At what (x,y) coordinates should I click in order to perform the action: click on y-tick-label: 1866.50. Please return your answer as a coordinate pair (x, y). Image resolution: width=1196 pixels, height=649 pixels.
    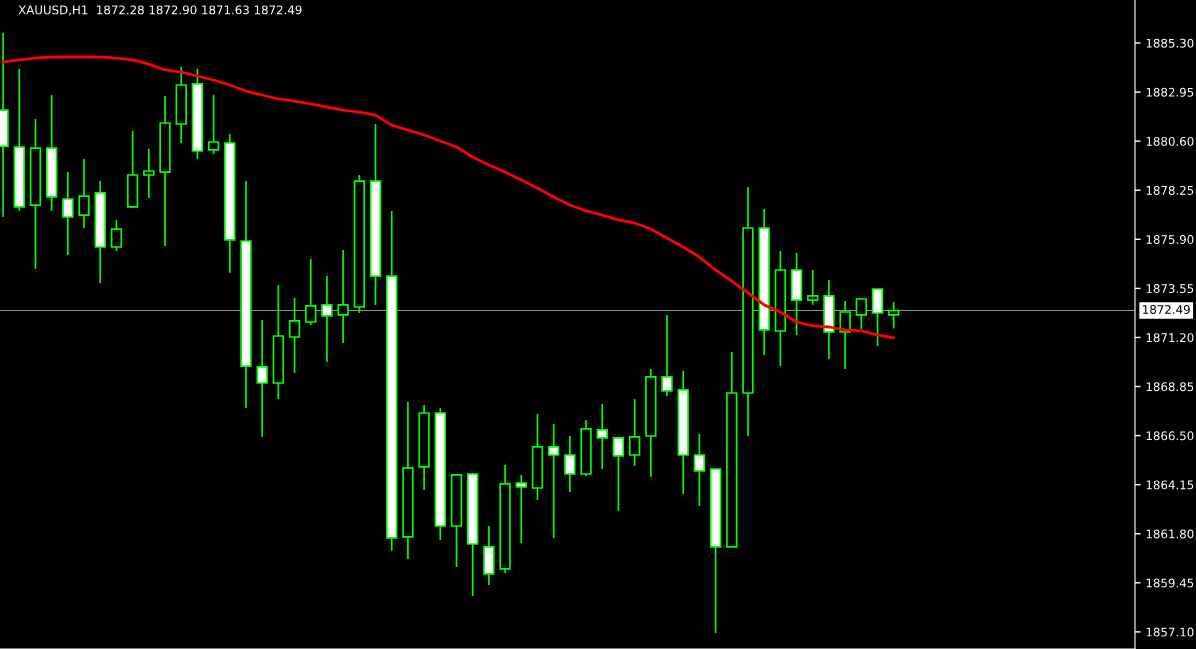
    Looking at the image, I should click on (1170, 436).